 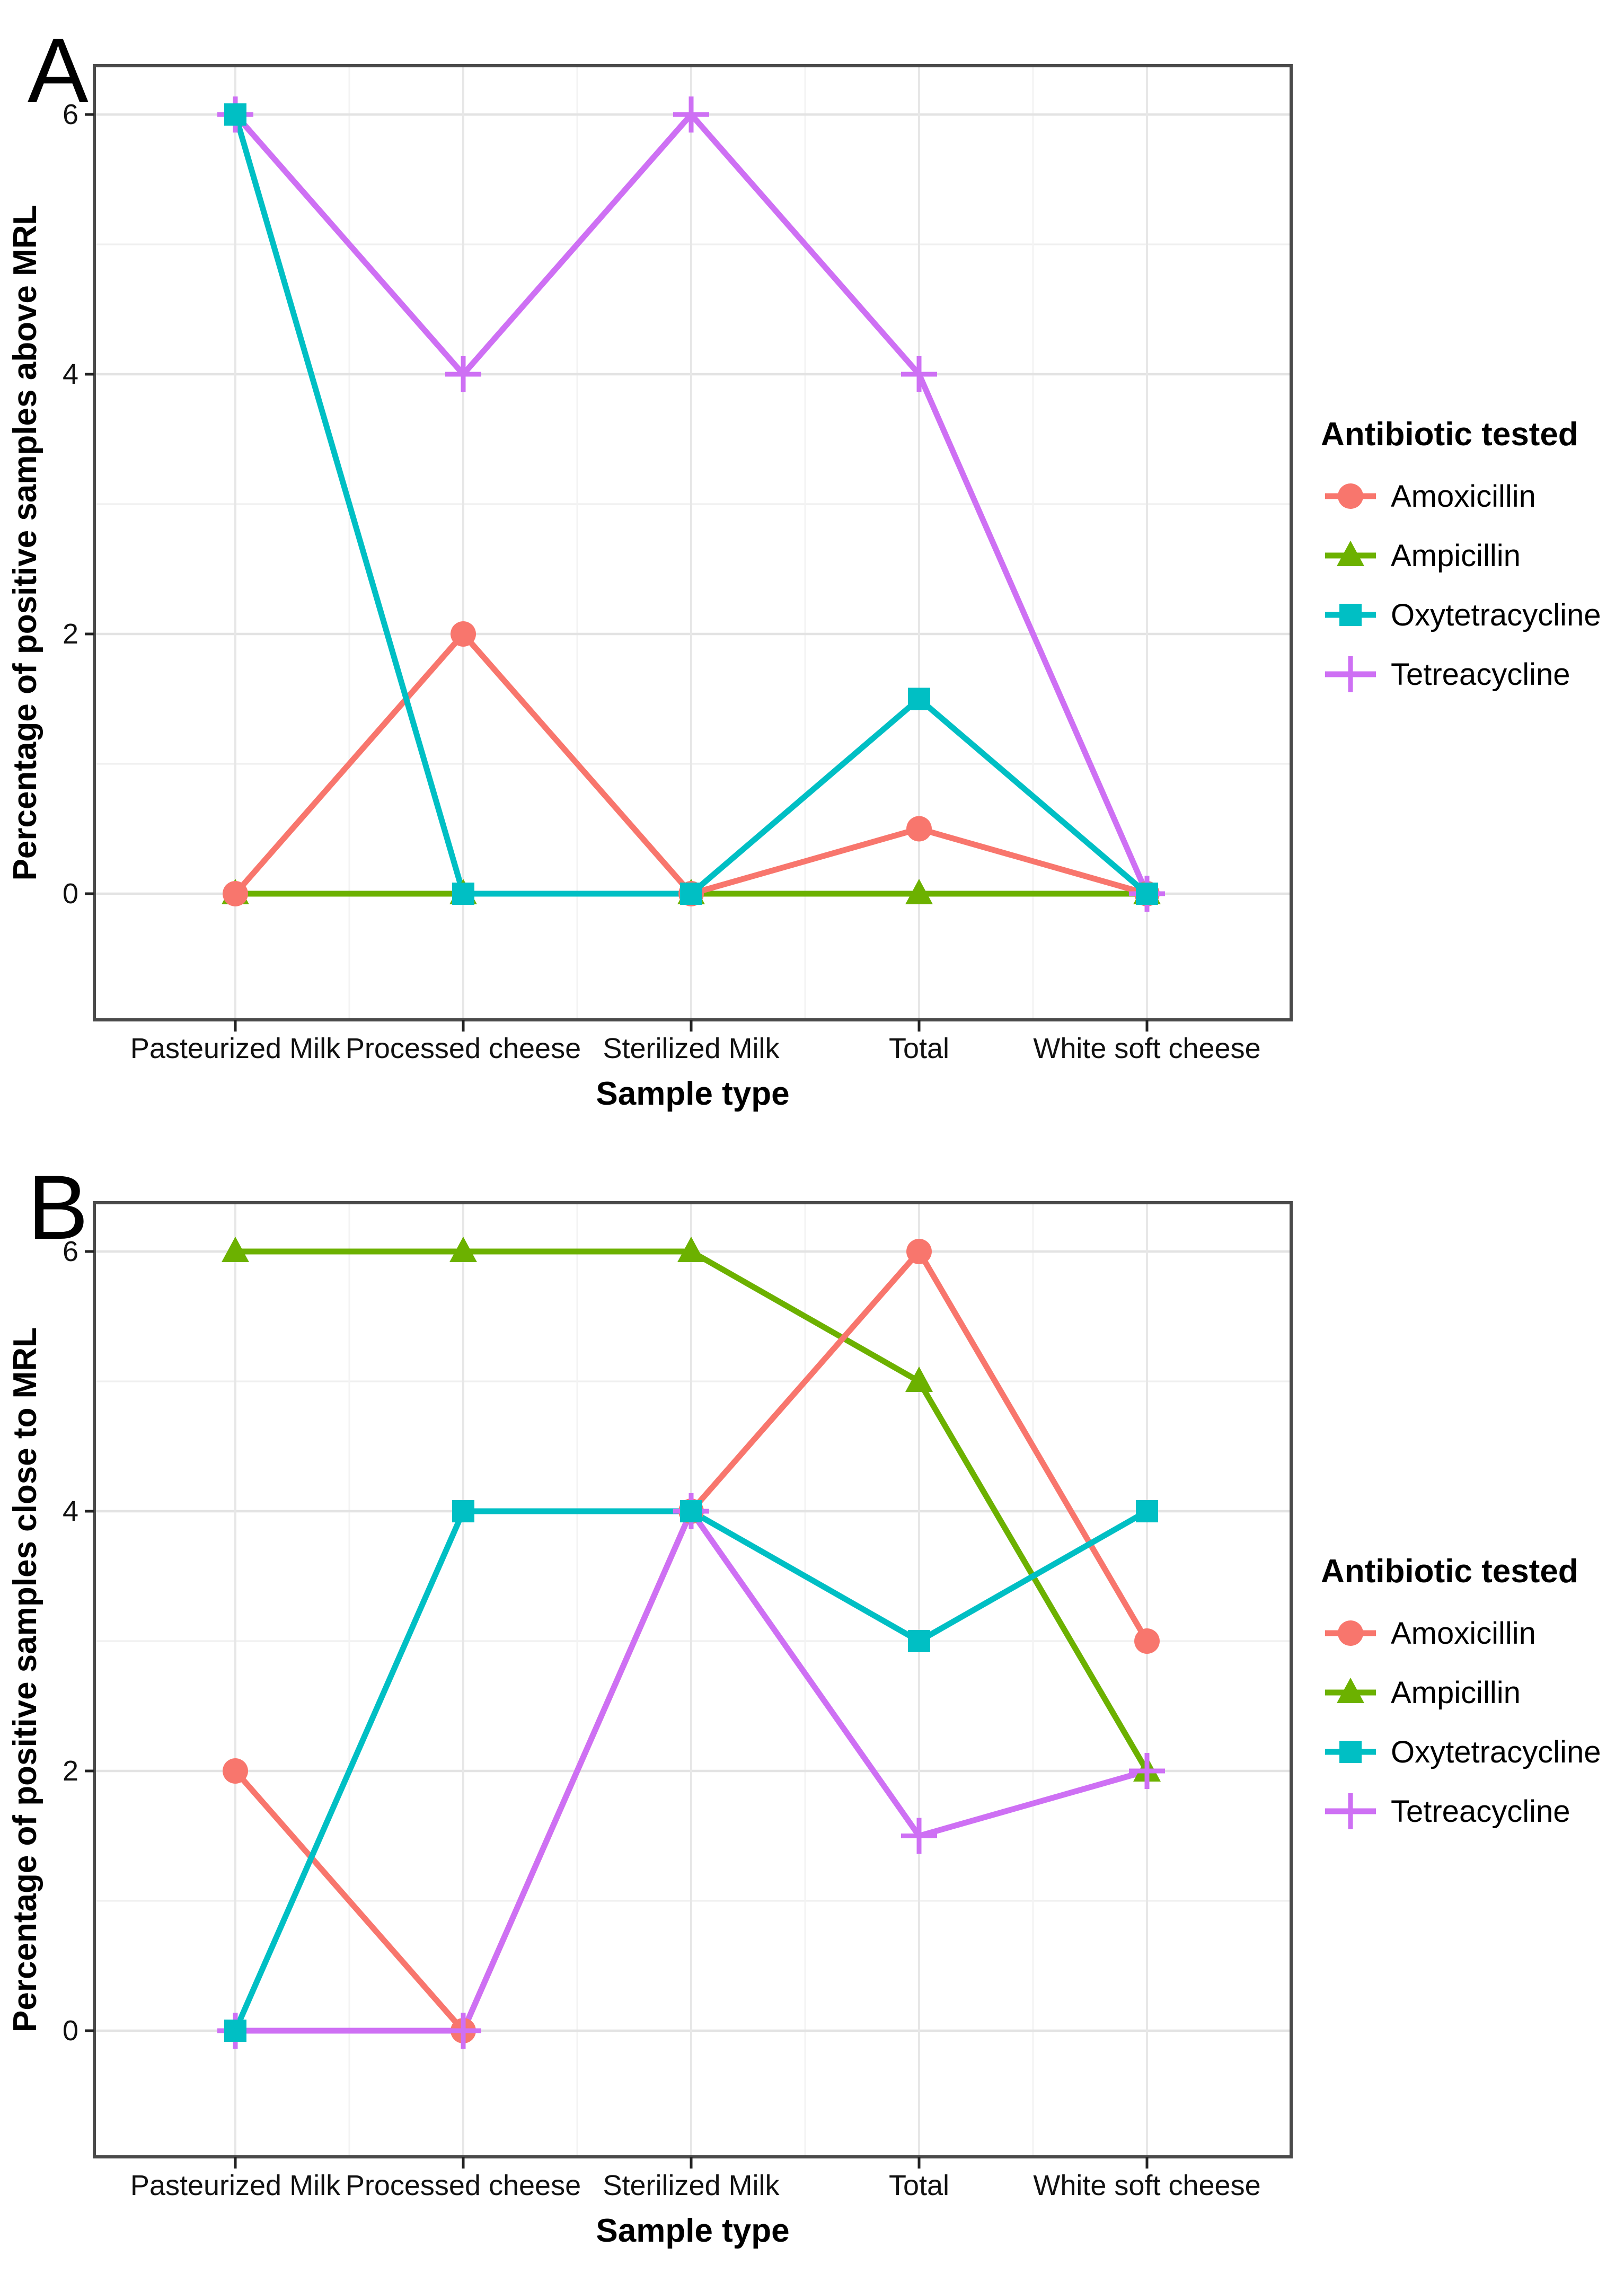 I want to click on panel-letter: A, so click(x=58, y=70).